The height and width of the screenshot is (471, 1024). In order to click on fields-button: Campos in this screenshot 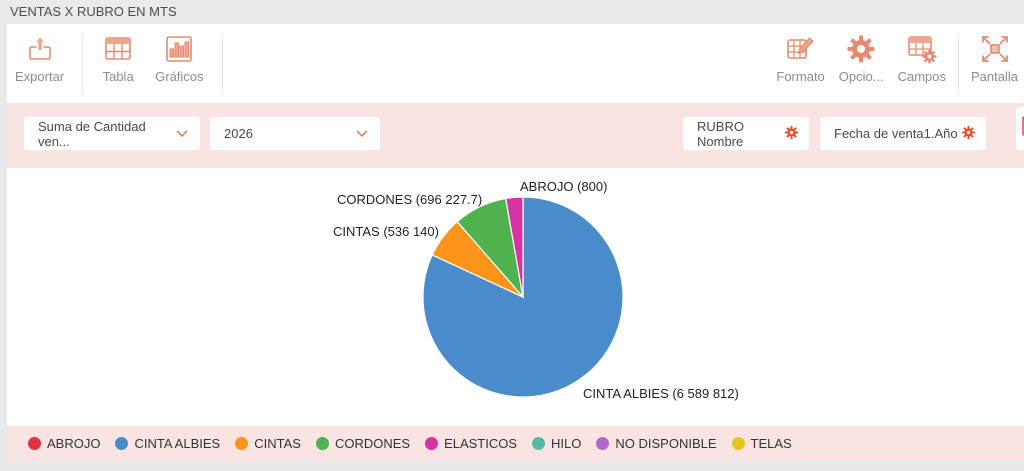, I will do `click(922, 58)`.